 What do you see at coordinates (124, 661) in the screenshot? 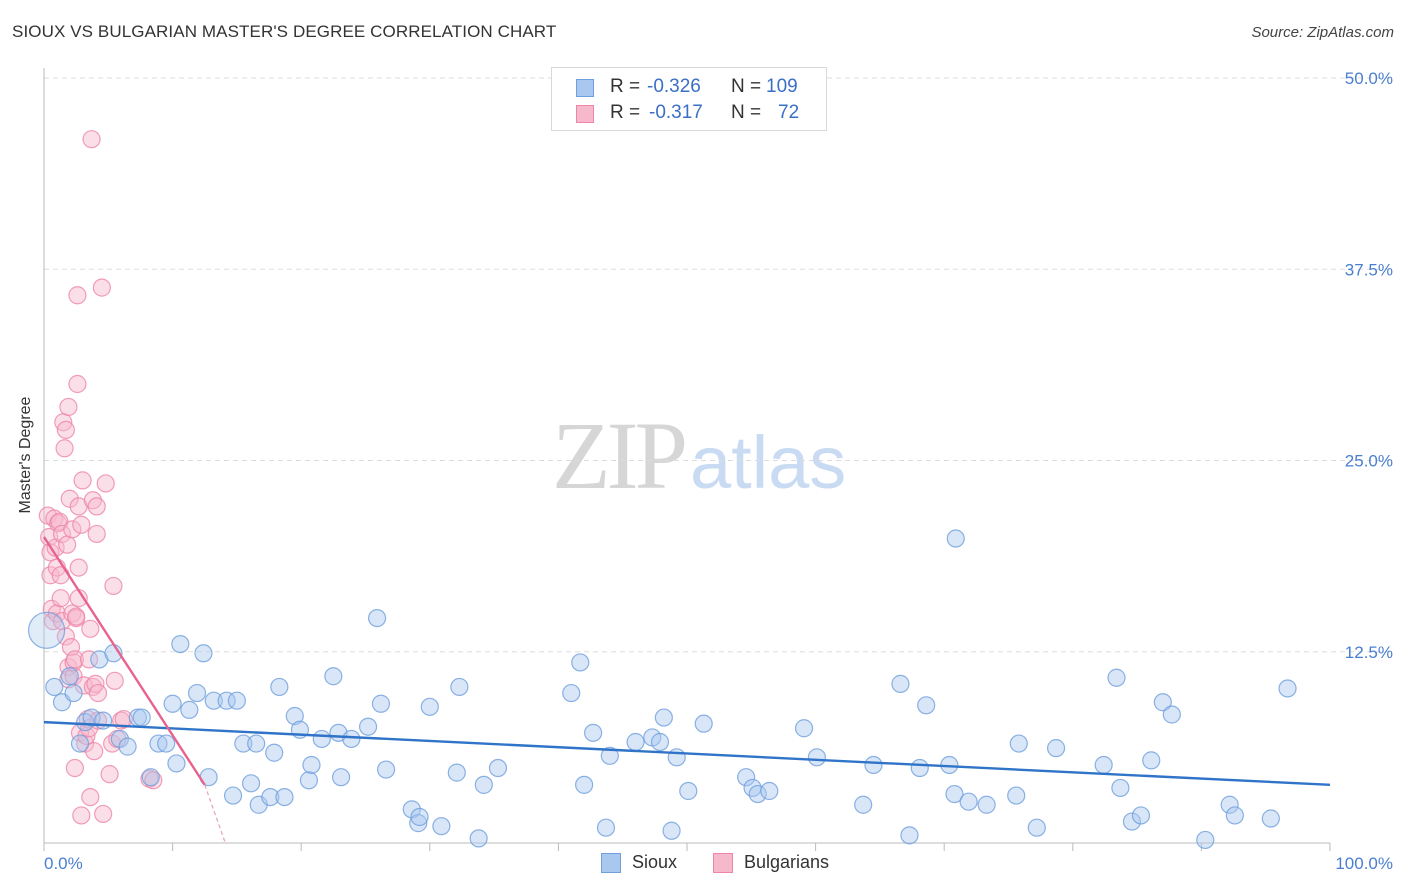
I see `bulgarians-trend-line` at bounding box center [124, 661].